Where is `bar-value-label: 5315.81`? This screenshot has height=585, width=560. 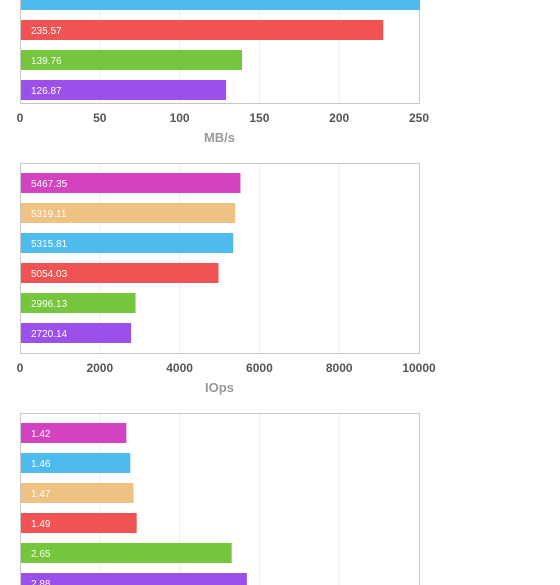 bar-value-label: 5315.81 is located at coordinates (49, 244).